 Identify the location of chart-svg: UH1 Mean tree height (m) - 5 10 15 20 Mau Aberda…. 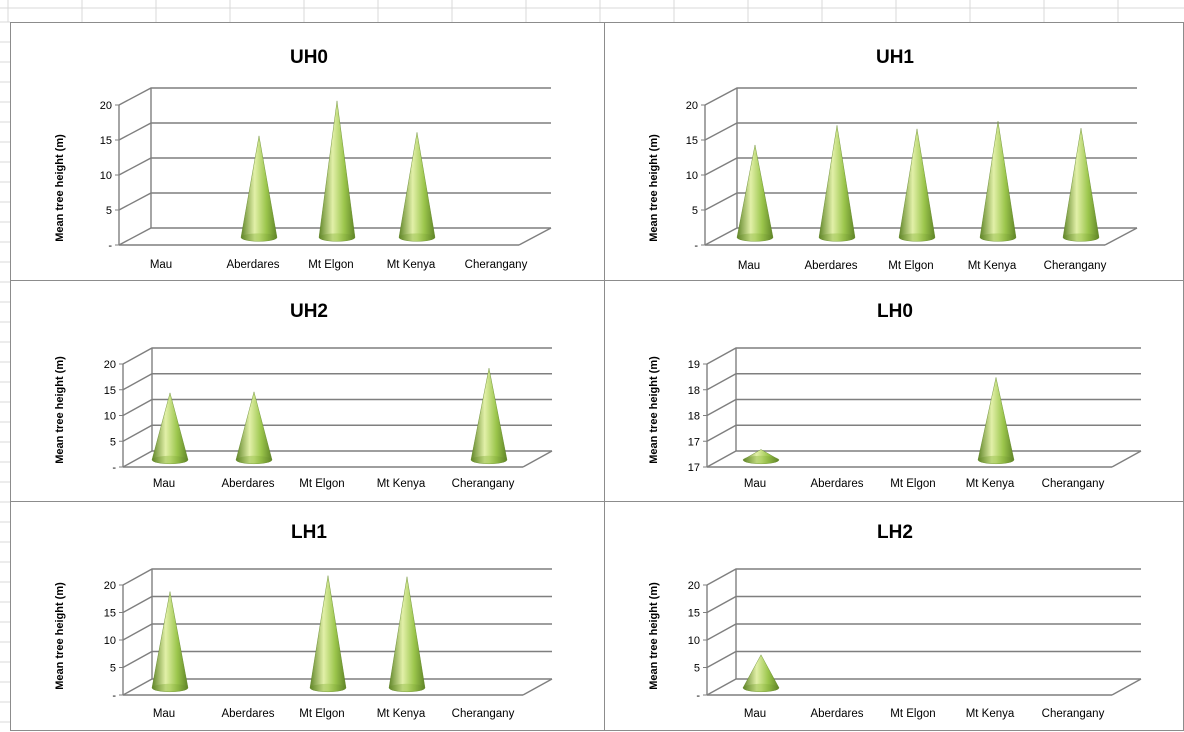
(893, 159).